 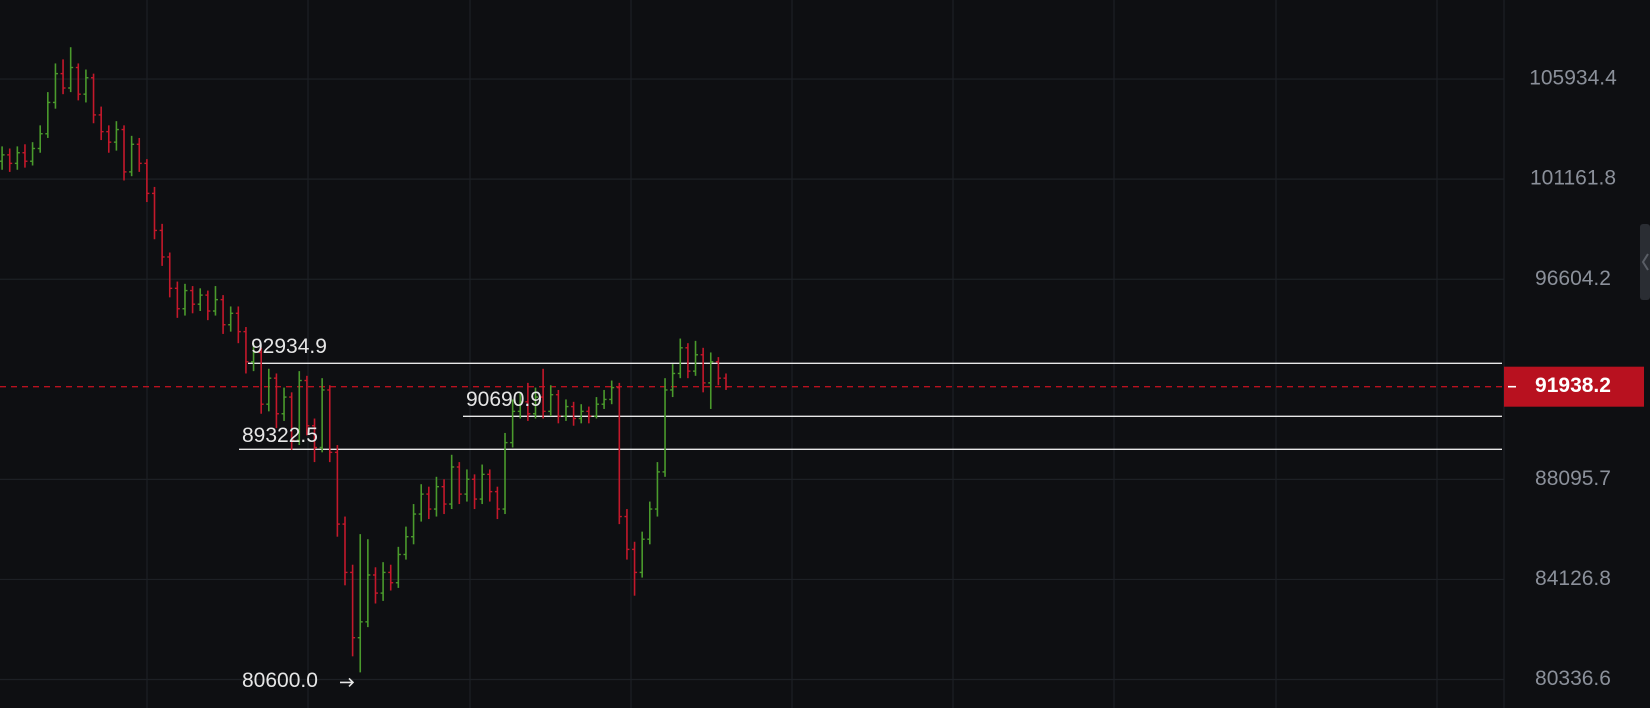 I want to click on price-level-label: 90690.9, so click(x=504, y=399).